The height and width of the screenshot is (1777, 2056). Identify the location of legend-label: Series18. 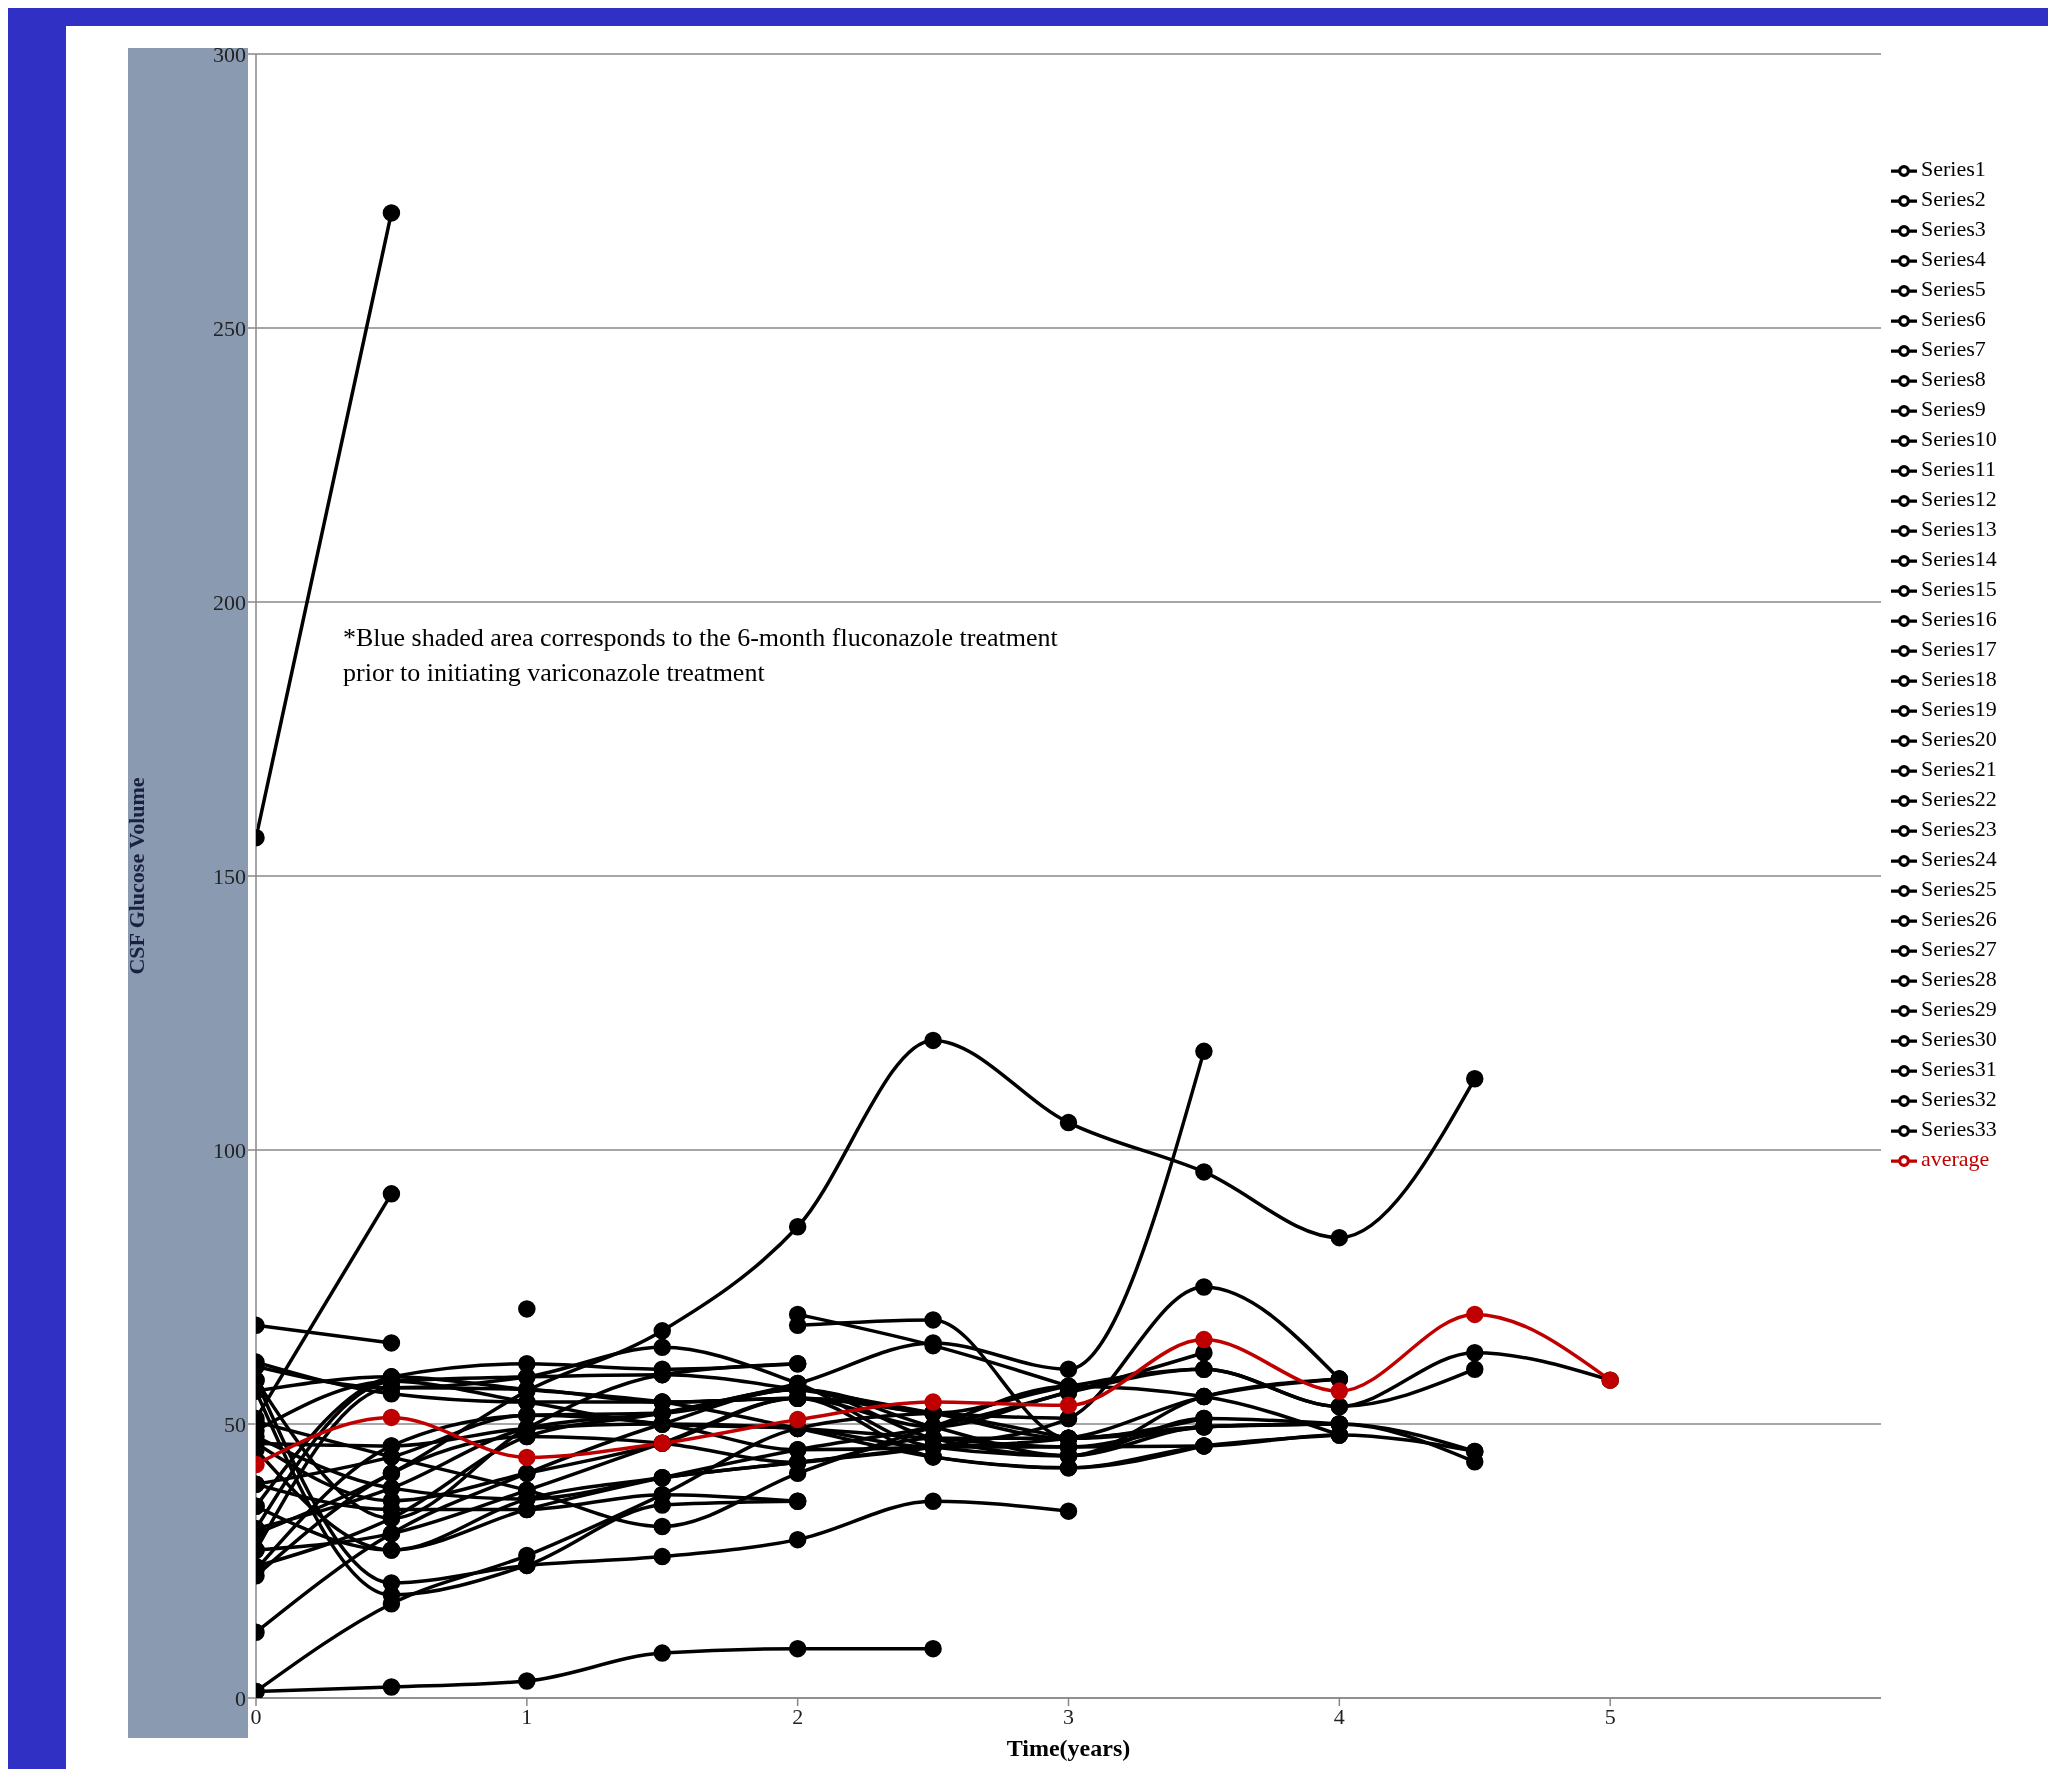
(1959, 678).